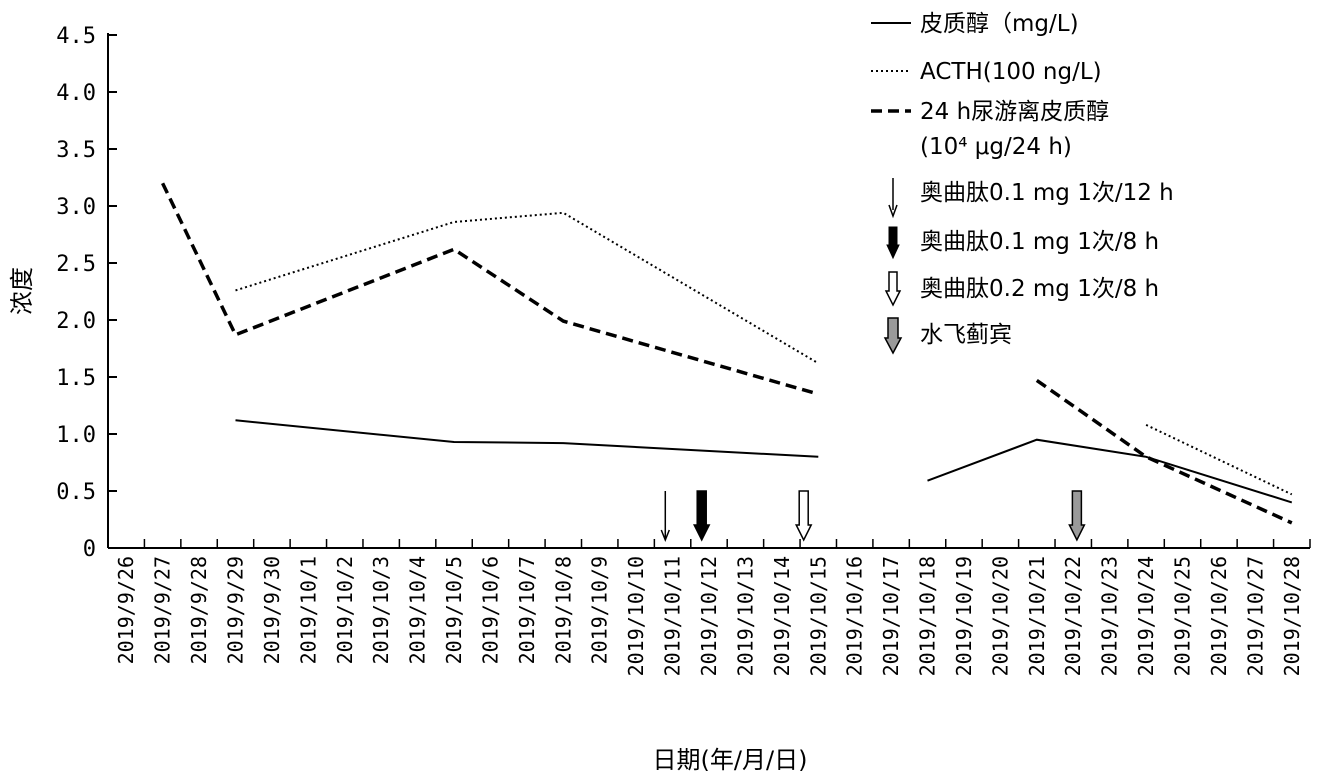 The width and height of the screenshot is (1322, 782). Describe the element at coordinates (272, 610) in the screenshot. I see `x-tick-label: 2019/9/30` at that location.